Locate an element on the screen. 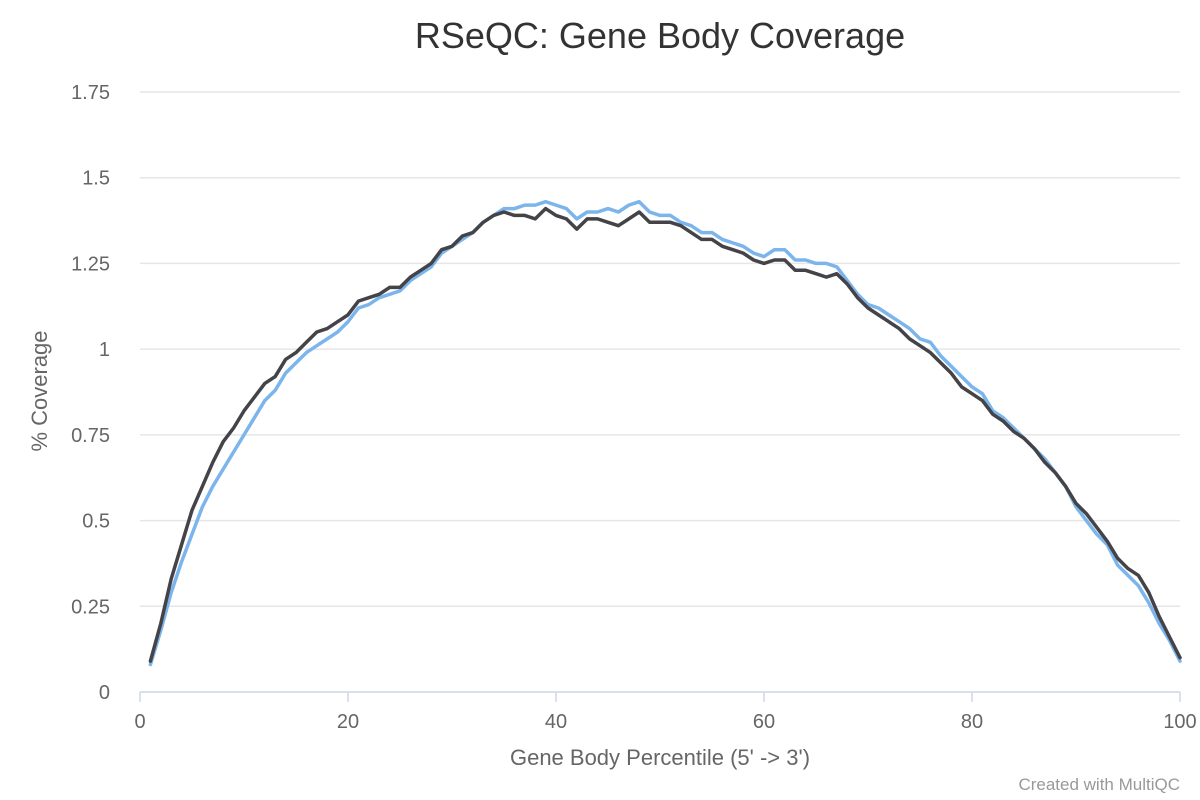 The width and height of the screenshot is (1200, 800). y-tick-label: 1.5 is located at coordinates (96, 179).